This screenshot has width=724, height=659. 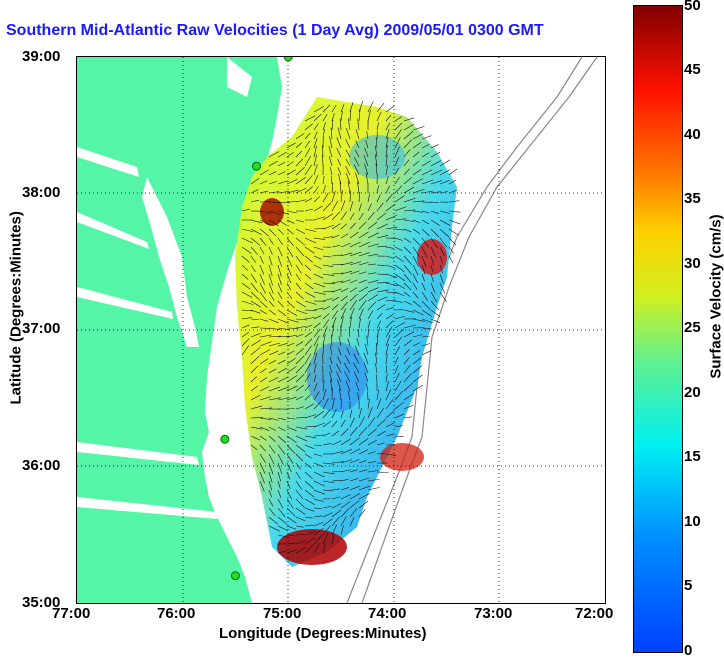 What do you see at coordinates (692, 327) in the screenshot?
I see `colorbar-tick: 25` at bounding box center [692, 327].